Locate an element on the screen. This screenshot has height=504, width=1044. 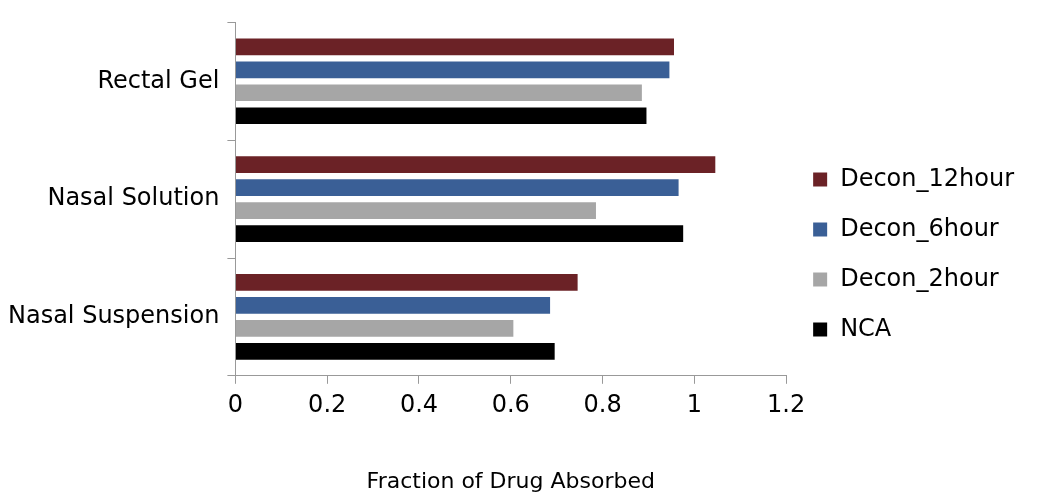
y-tick-label: Rectal Gel is located at coordinates (158, 79).